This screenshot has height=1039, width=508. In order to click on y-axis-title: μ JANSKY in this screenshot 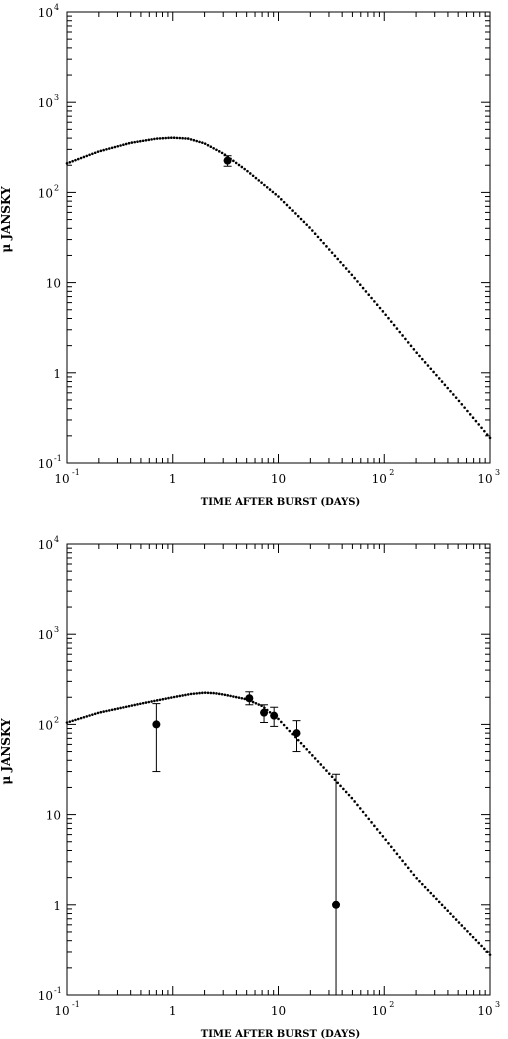, I will do `click(6, 751)`.